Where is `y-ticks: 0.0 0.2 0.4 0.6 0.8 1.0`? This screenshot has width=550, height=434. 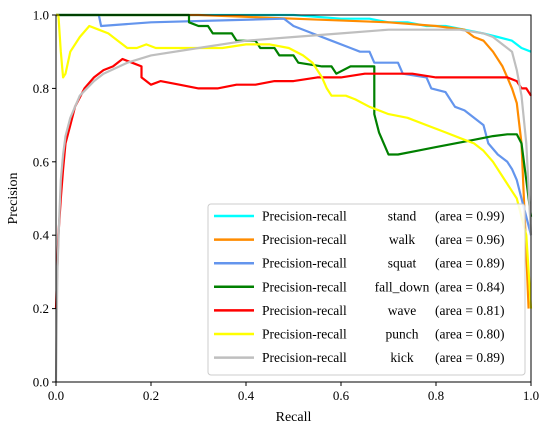
y-ticks: 0.0 0.2 0.4 0.6 0.8 1.0 is located at coordinates (44, 199).